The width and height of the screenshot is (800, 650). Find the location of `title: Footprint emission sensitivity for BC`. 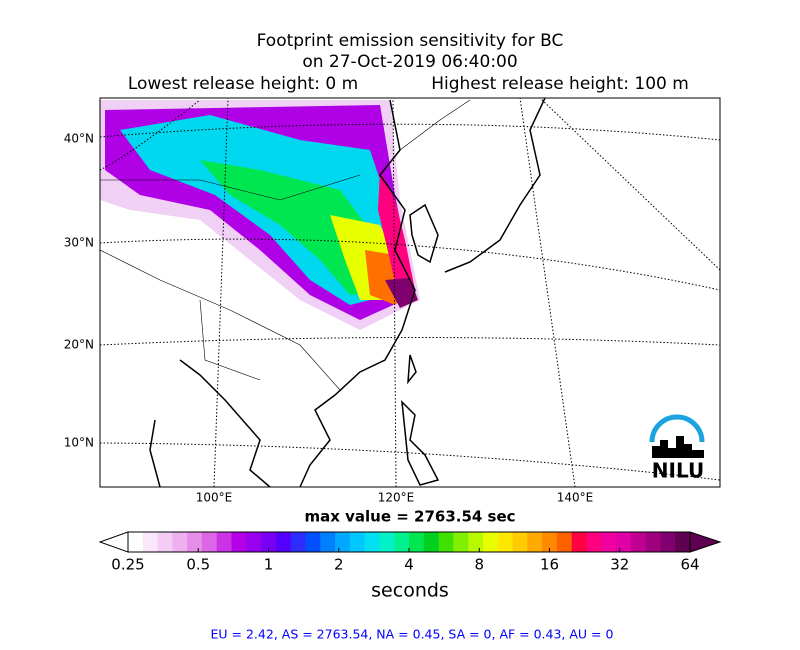

title: Footprint emission sensitivity for BC is located at coordinates (410, 41).